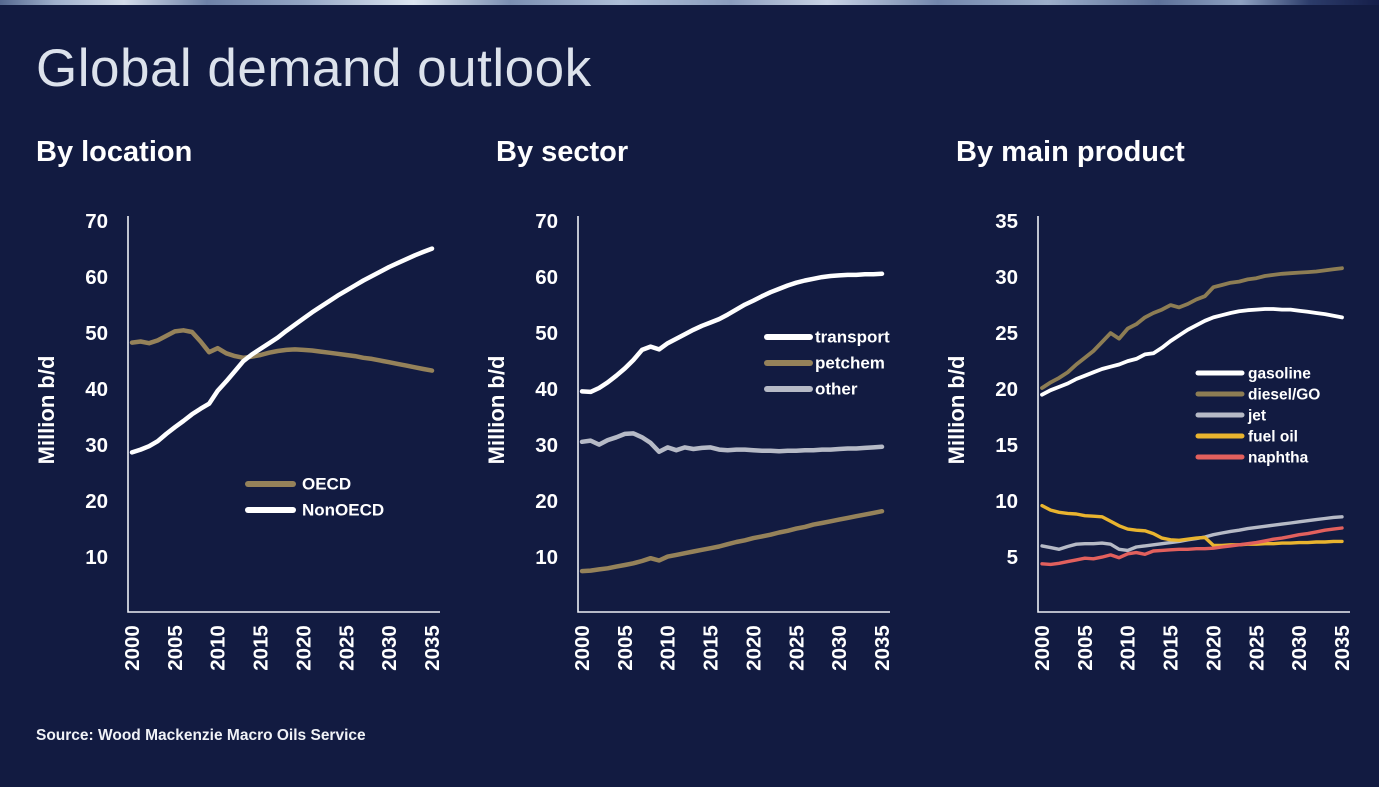 The width and height of the screenshot is (1379, 787). Describe the element at coordinates (689, 2) in the screenshot. I see `top-banner-strip` at that location.